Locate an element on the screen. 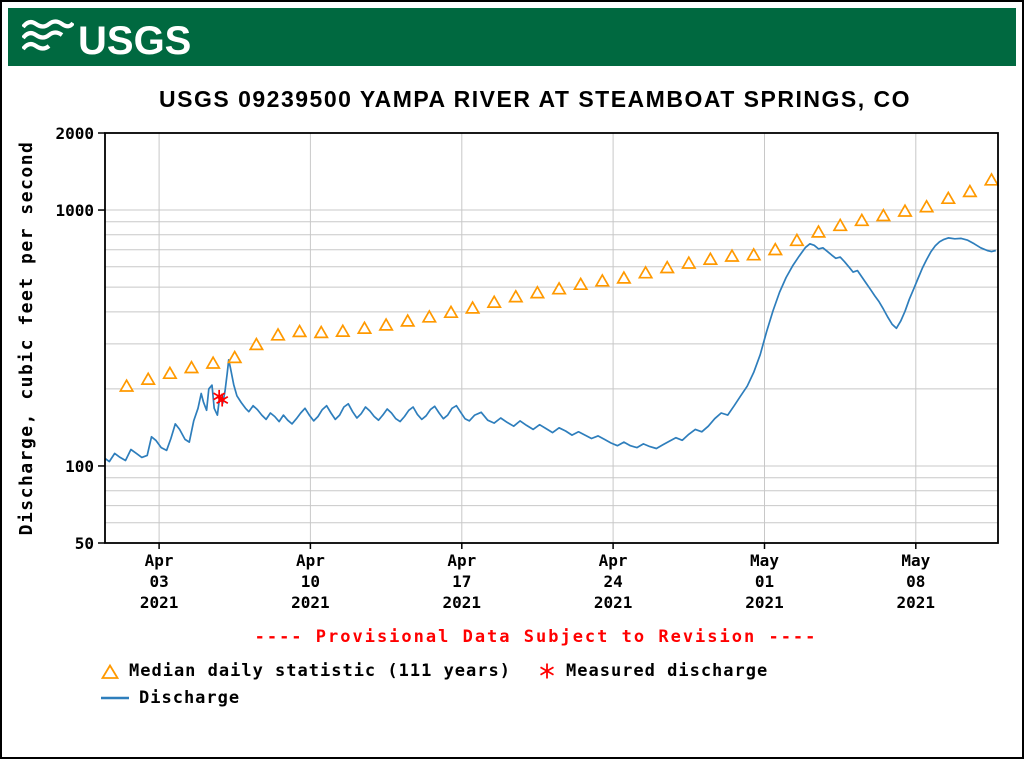  svg-text: 08 is located at coordinates (915, 581).